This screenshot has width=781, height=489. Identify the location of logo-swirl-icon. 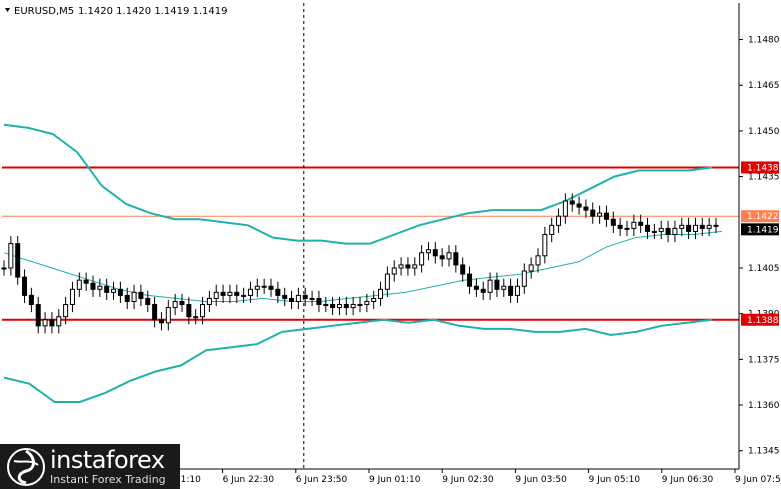
(26, 466).